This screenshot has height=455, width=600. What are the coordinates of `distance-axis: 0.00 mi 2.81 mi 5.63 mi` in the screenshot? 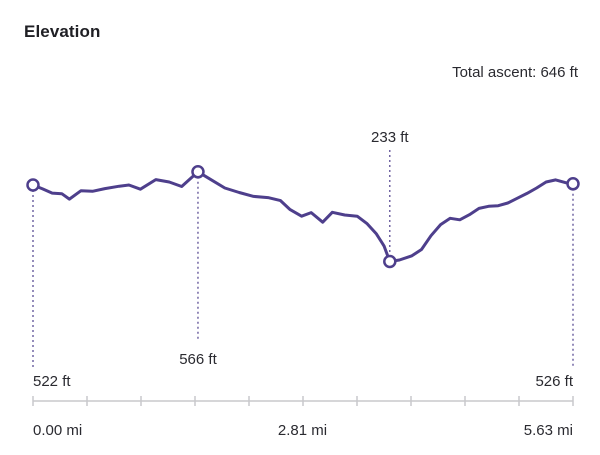 It's located at (303, 417).